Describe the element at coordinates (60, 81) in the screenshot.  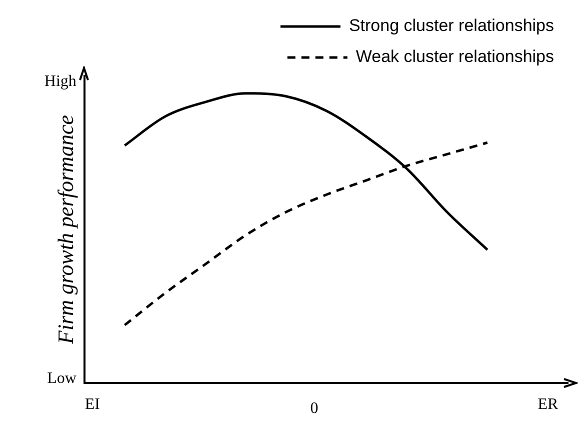
I see `text: High` at that location.